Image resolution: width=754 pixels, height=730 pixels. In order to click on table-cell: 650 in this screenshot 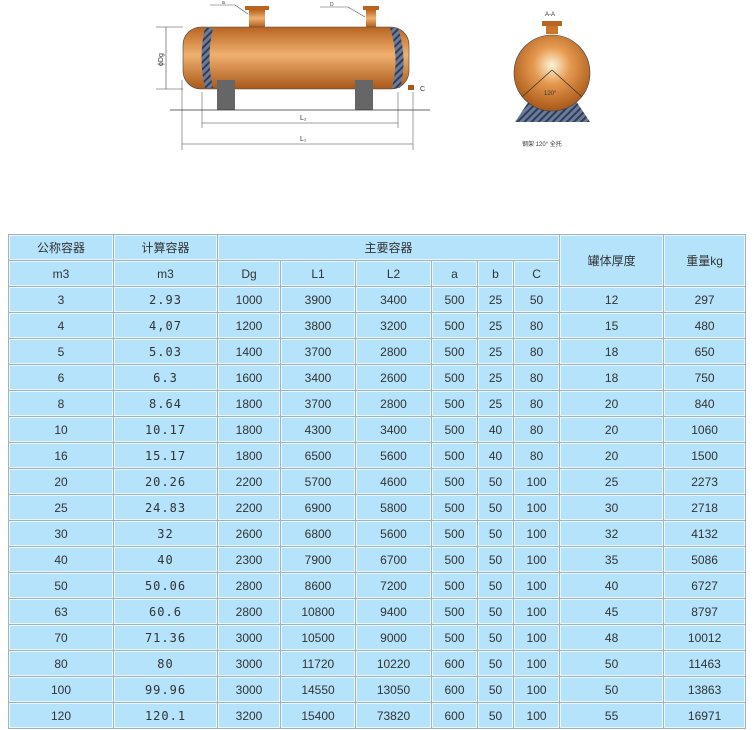, I will do `click(705, 351)`.